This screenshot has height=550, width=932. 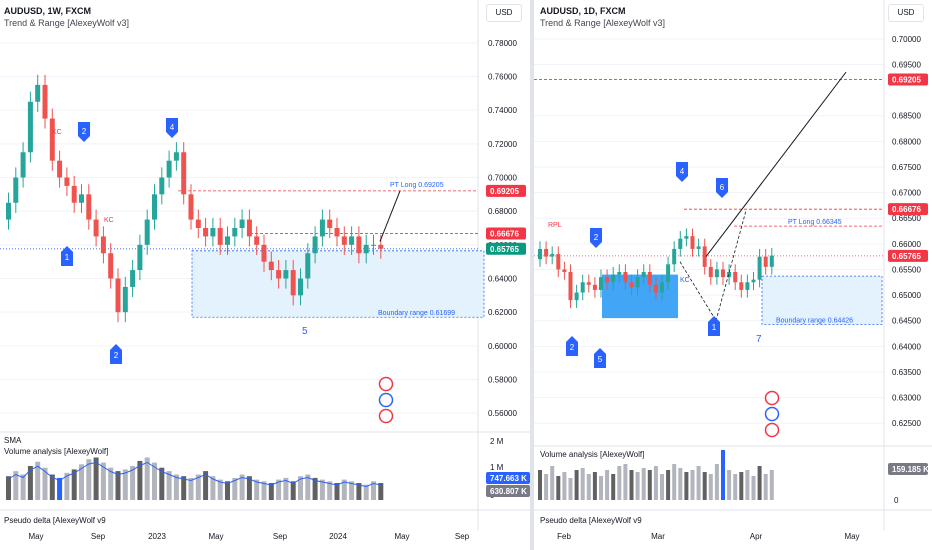 What do you see at coordinates (532, 275) in the screenshot?
I see `panel-divider` at bounding box center [532, 275].